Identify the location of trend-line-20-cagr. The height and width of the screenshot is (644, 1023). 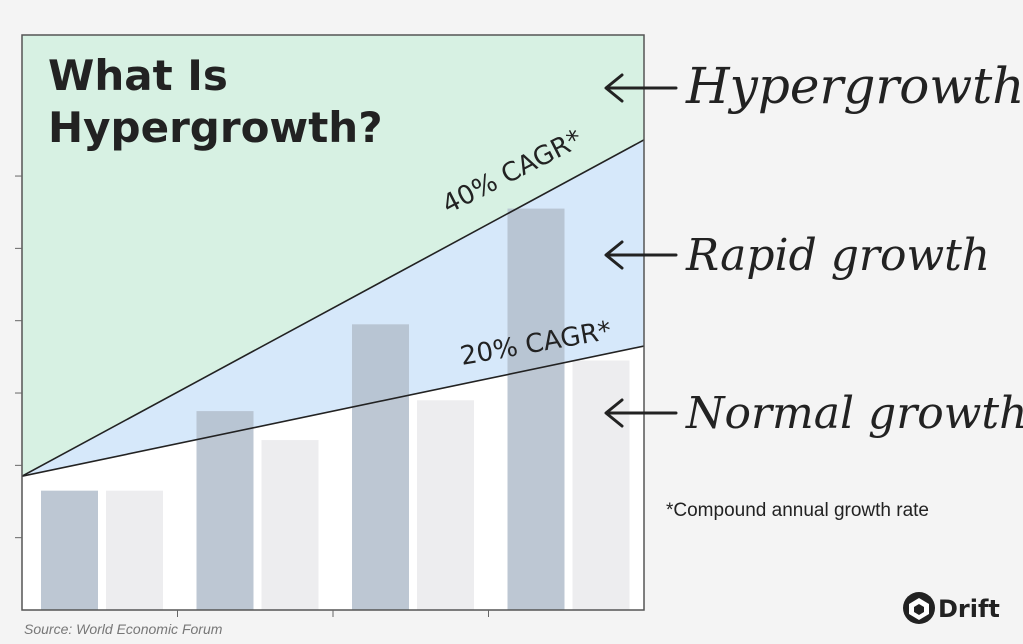
(333, 411).